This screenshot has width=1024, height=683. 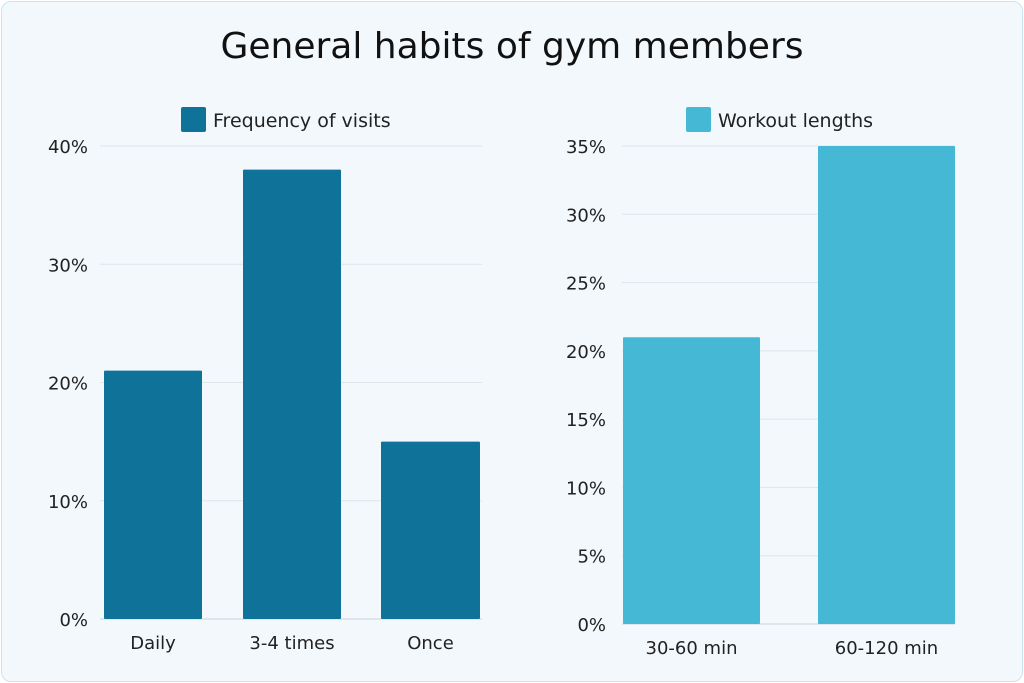 I want to click on bar-30-60-min, so click(x=691, y=480).